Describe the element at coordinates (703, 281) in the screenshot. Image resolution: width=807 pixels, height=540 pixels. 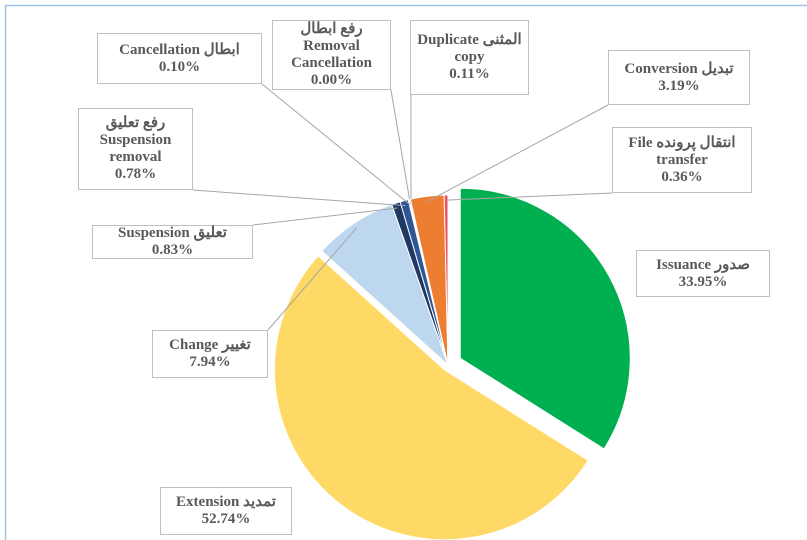
I see `label-value: 33.95%` at that location.